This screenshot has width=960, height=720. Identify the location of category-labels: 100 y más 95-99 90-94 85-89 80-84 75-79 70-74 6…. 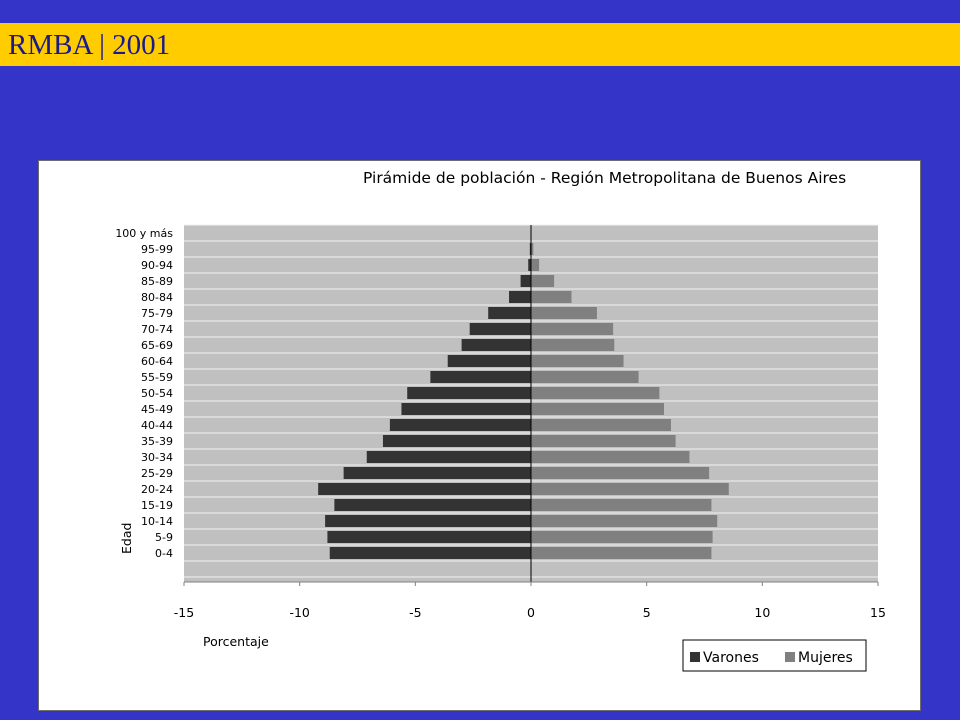
(144, 393).